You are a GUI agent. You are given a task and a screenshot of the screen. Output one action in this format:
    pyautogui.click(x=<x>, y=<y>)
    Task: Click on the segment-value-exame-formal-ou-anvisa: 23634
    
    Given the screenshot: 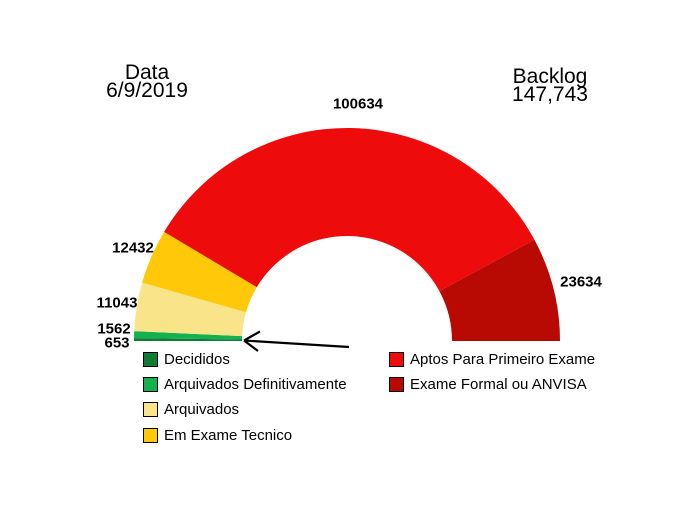 What is the action you would take?
    pyautogui.click(x=581, y=282)
    